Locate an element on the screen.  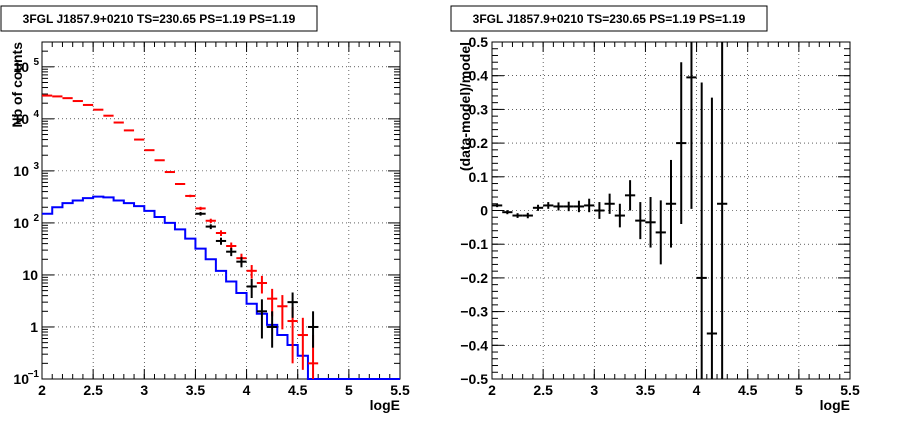
y-tick-label: −0.3 is located at coordinates (474, 312).